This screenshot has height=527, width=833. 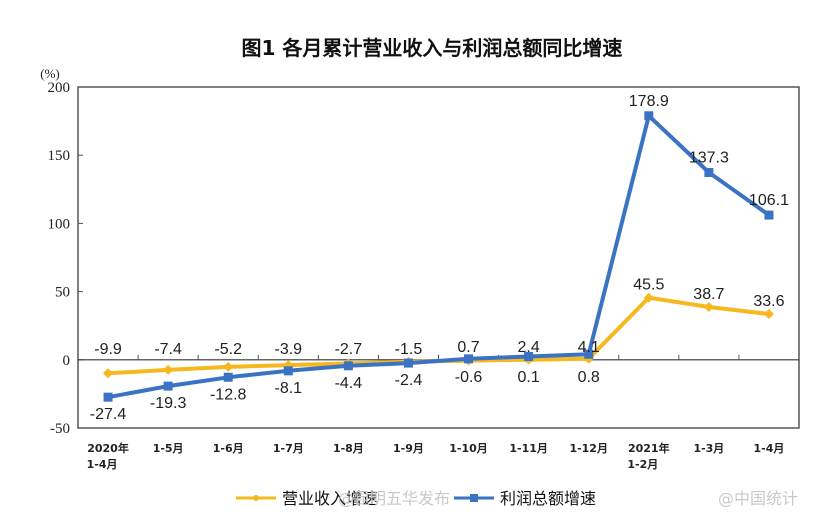 I want to click on revenue-data-label: 33.6, so click(x=768, y=301).